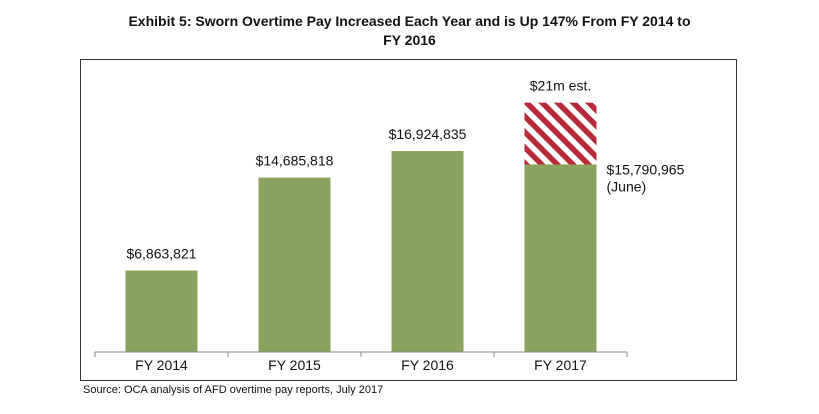 The image size is (819, 414). What do you see at coordinates (427, 365) in the screenshot?
I see `x-tick-label-fy-2016: FY 2016` at bounding box center [427, 365].